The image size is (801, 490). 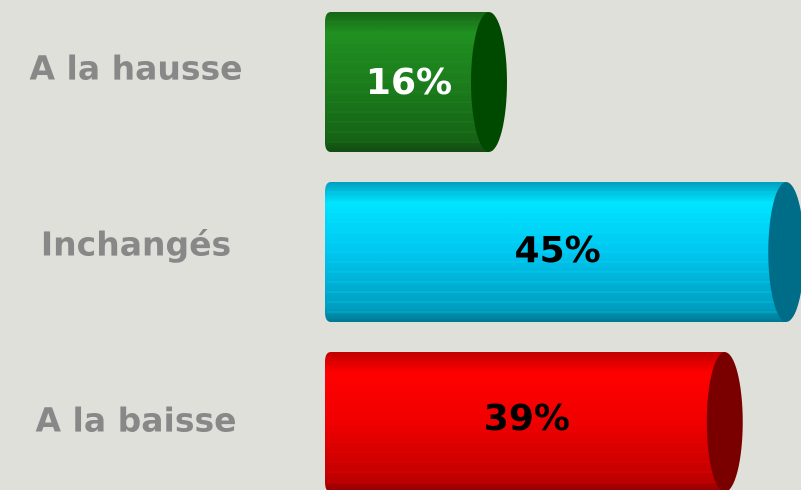 I want to click on value-label: 39%, so click(x=527, y=418).